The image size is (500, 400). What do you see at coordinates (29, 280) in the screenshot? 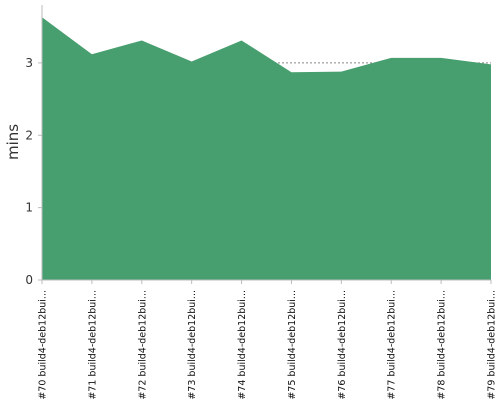
I see `y-tick-label-0: 0` at bounding box center [29, 280].